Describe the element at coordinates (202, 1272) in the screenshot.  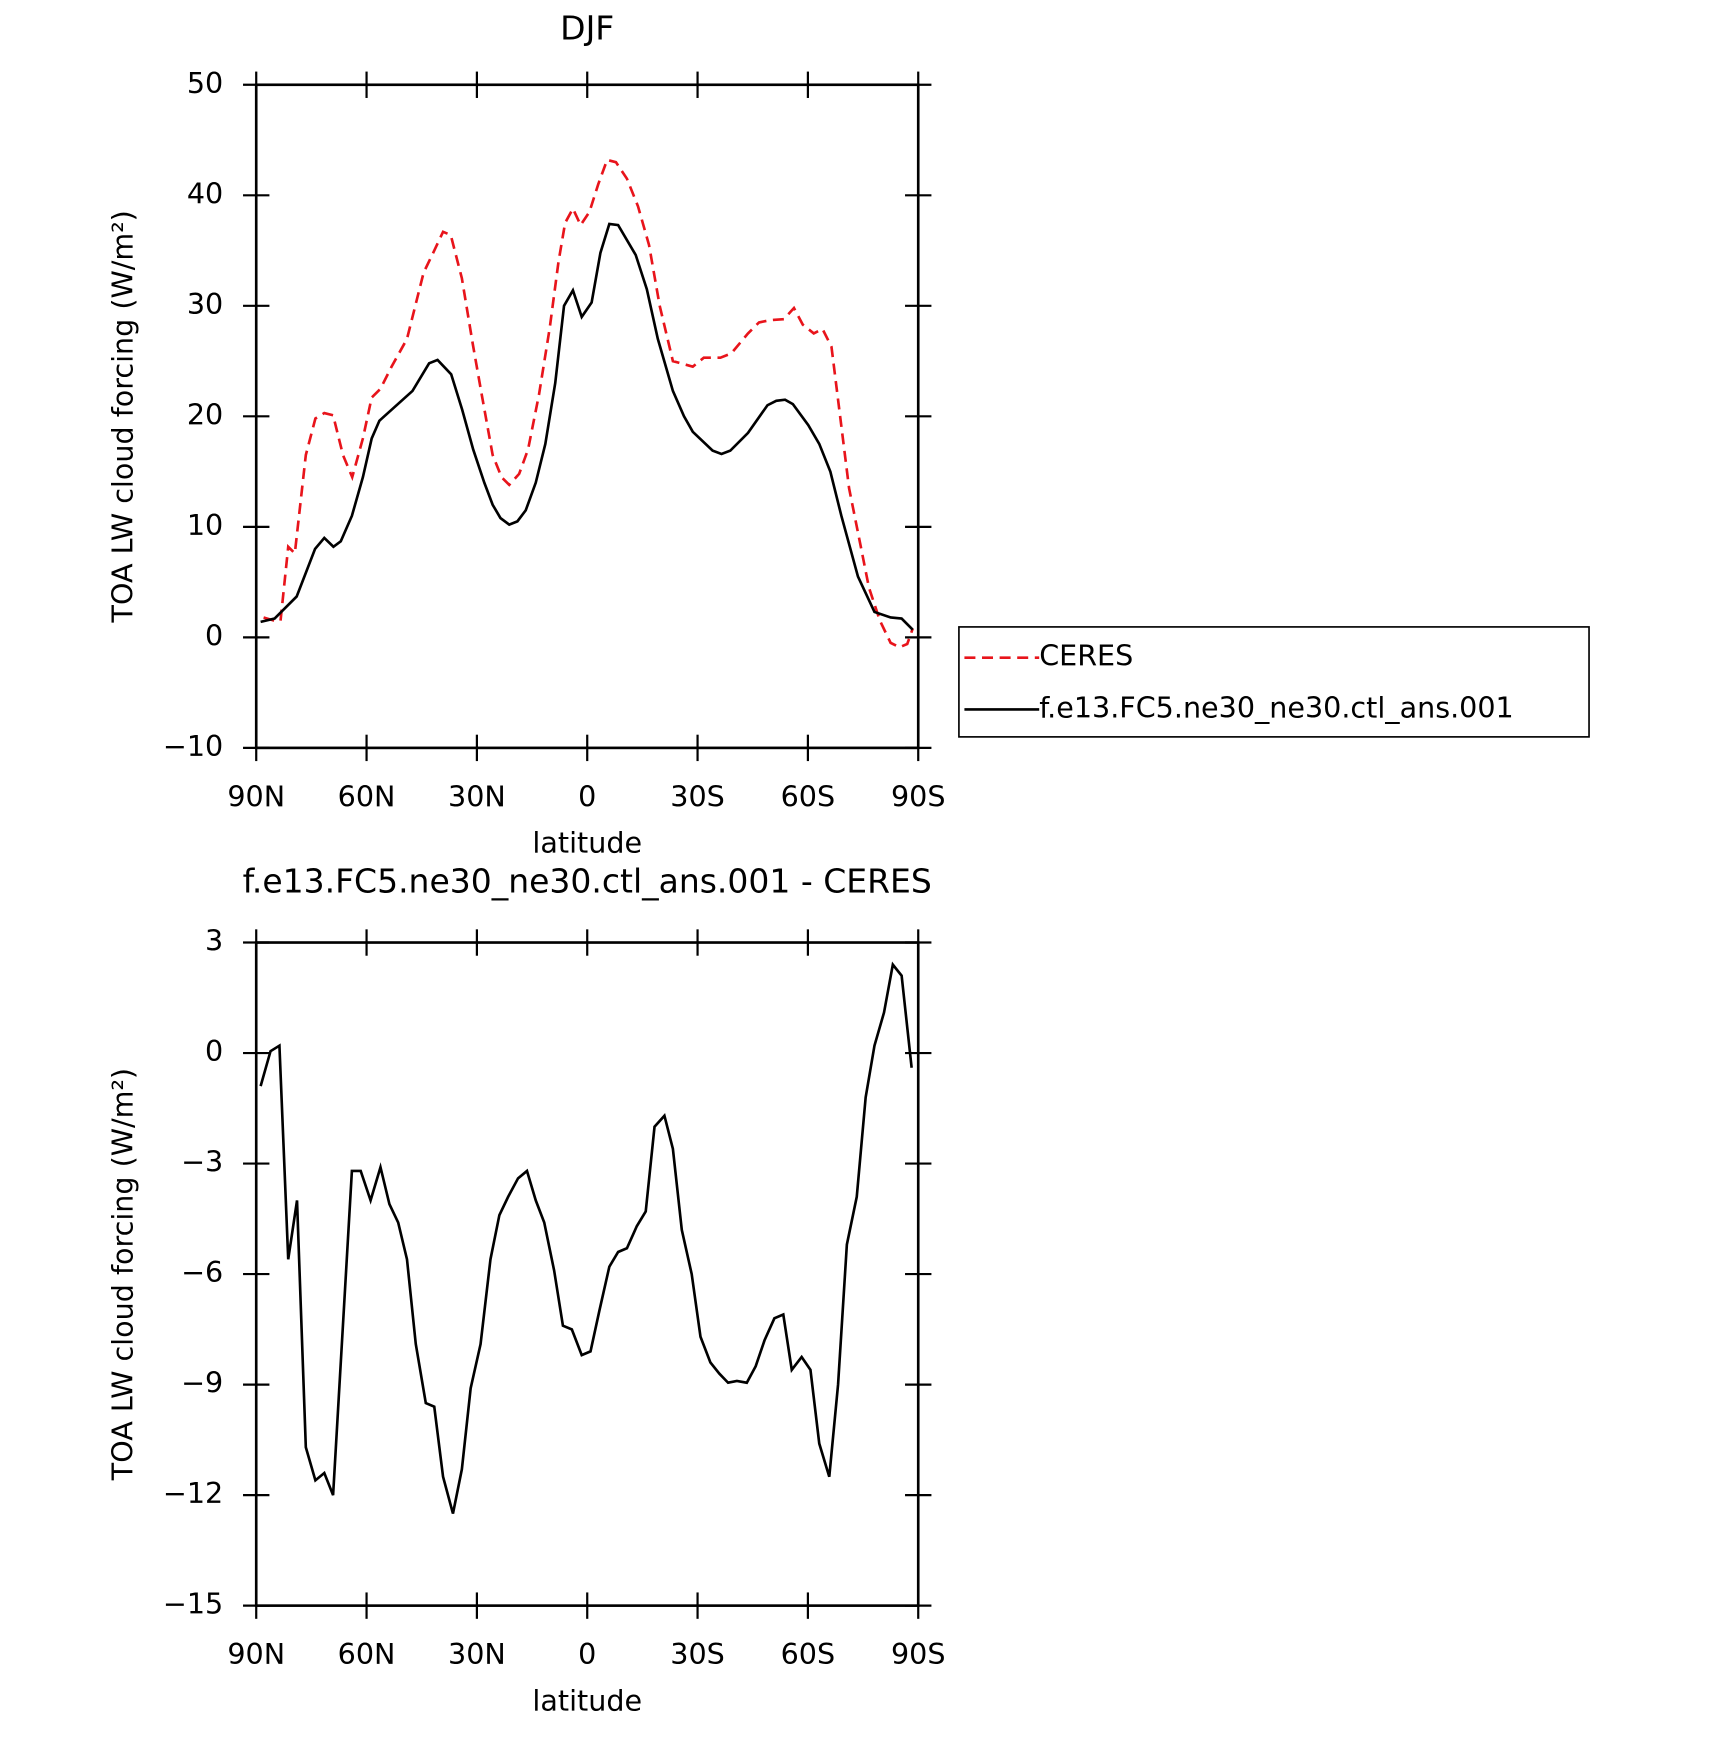
I see `y-tick-label: −6` at that location.